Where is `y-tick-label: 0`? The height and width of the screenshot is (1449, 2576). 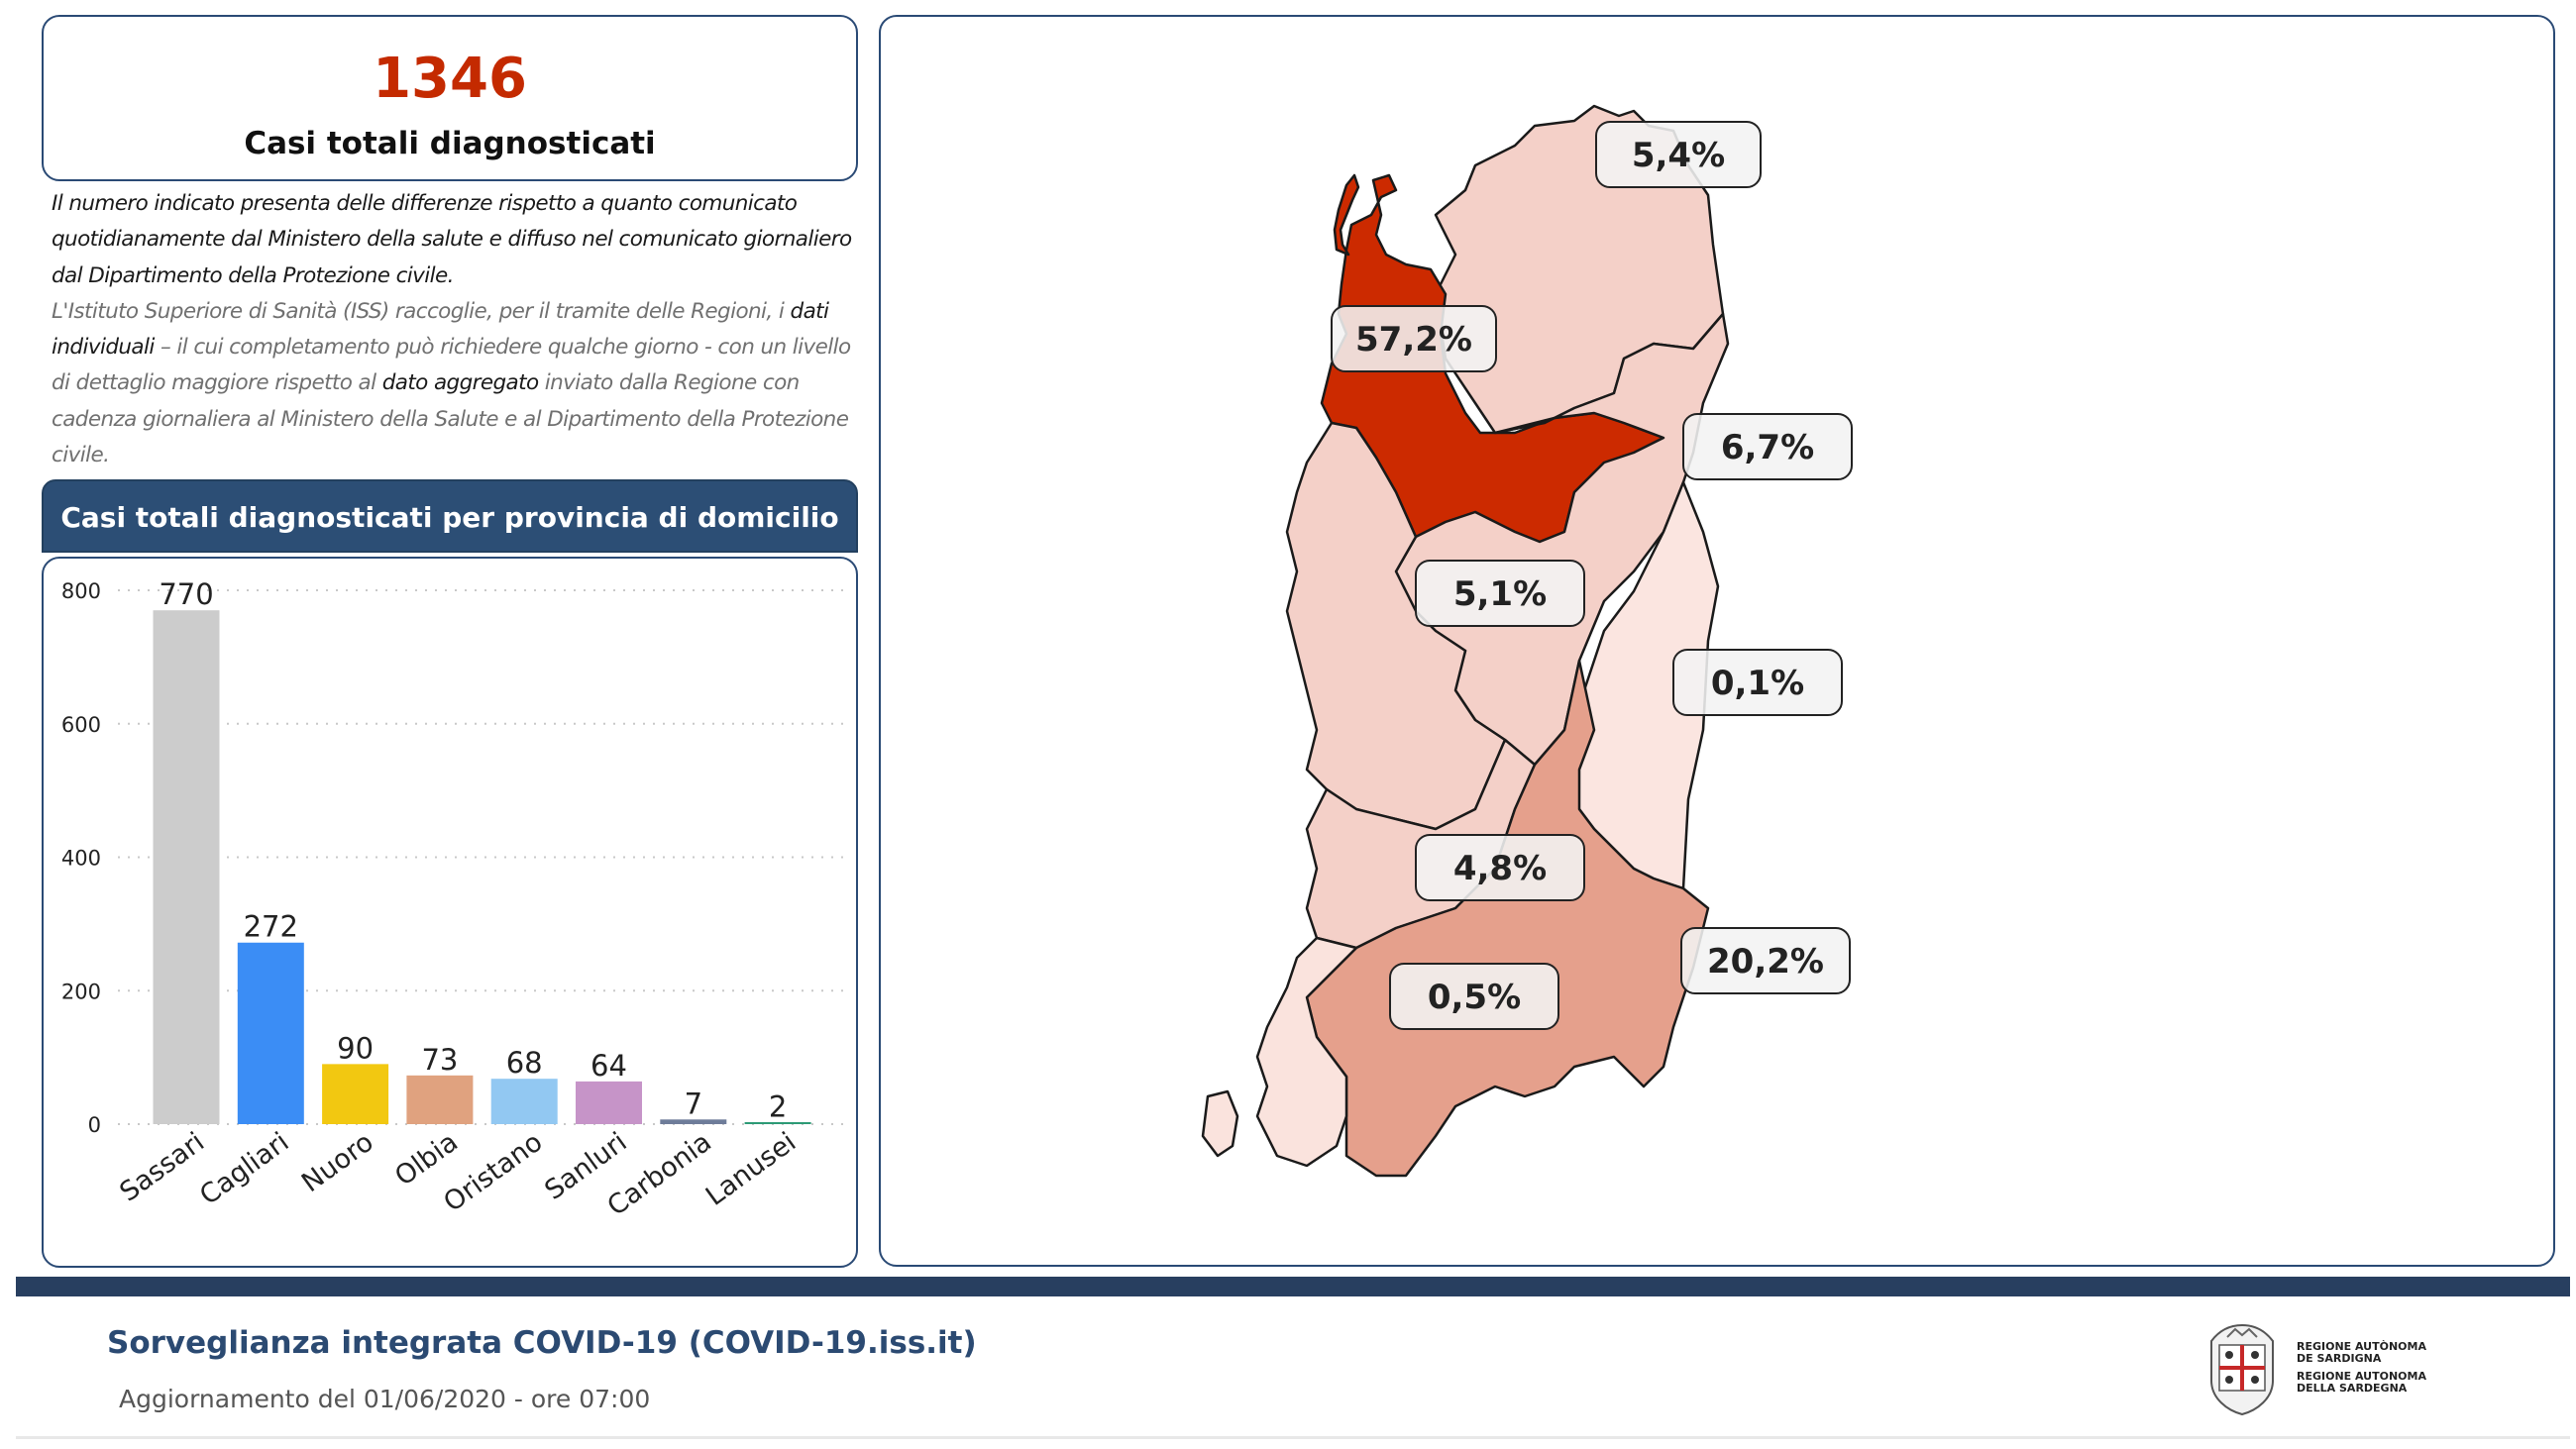 y-tick-label: 0 is located at coordinates (94, 1125).